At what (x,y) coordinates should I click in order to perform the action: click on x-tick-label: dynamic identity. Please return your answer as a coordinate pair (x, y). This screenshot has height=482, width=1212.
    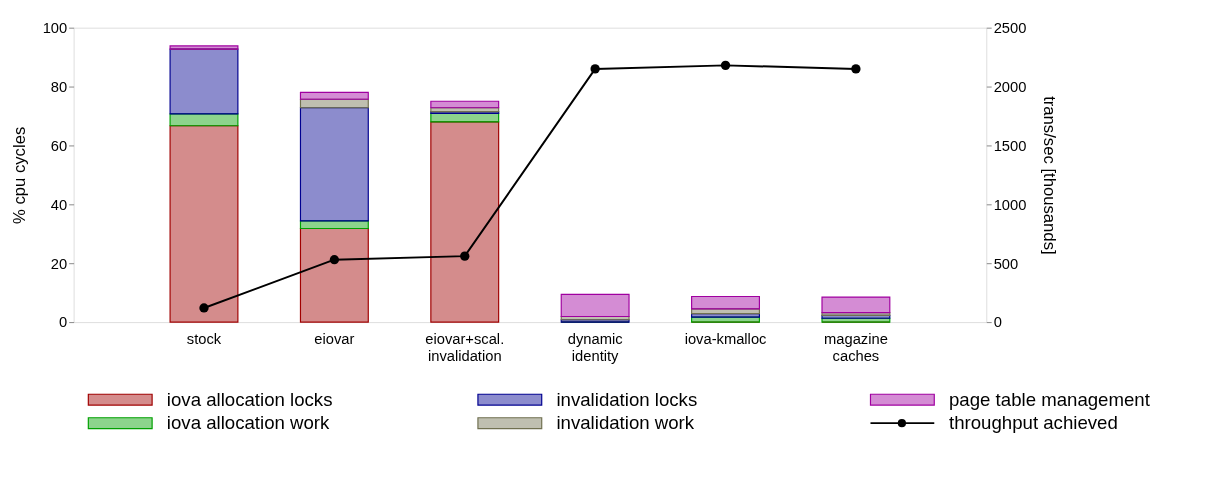
    Looking at the image, I should click on (595, 347).